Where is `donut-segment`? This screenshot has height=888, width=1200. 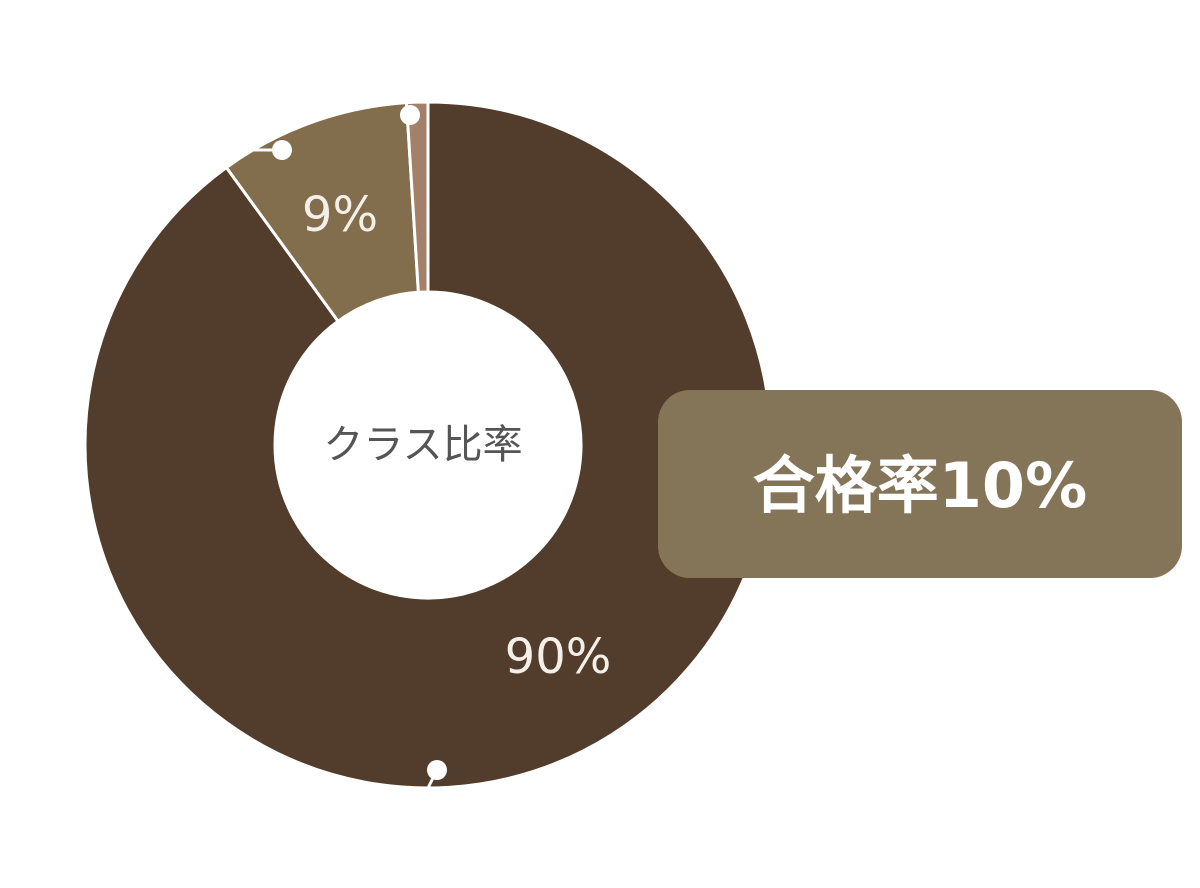 donut-segment is located at coordinates (417, 197).